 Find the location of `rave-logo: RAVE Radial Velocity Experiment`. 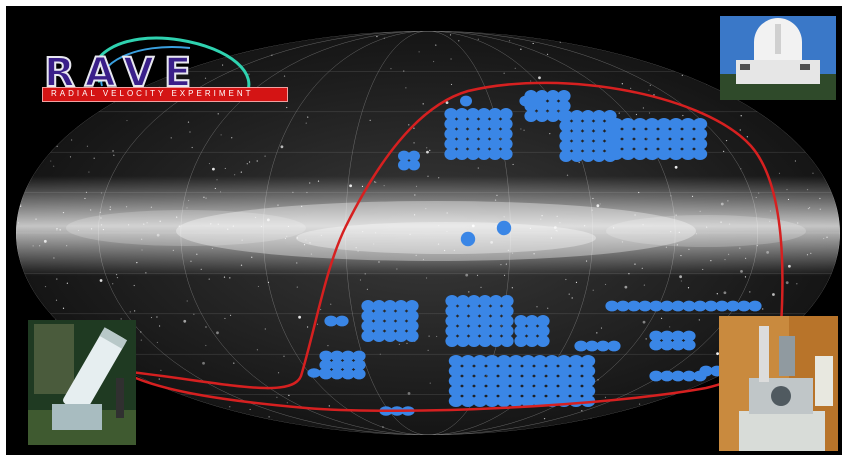

rave-logo: RAVE Radial Velocity Experiment is located at coordinates (165, 69).